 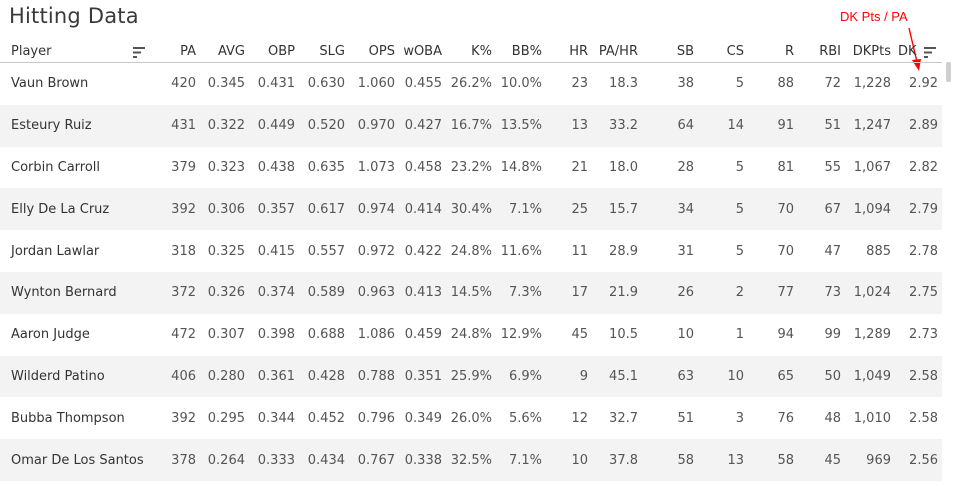 What do you see at coordinates (918, 292) in the screenshot?
I see `cell-dkppa: 2.75` at bounding box center [918, 292].